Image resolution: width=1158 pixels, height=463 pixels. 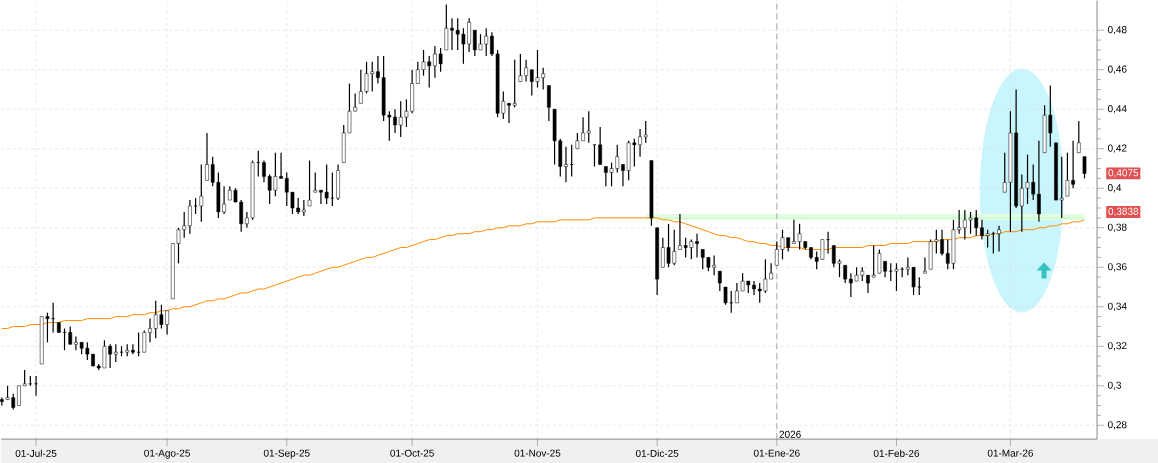 I want to click on x-tick-label: 01-Mar-26, so click(x=1010, y=453).